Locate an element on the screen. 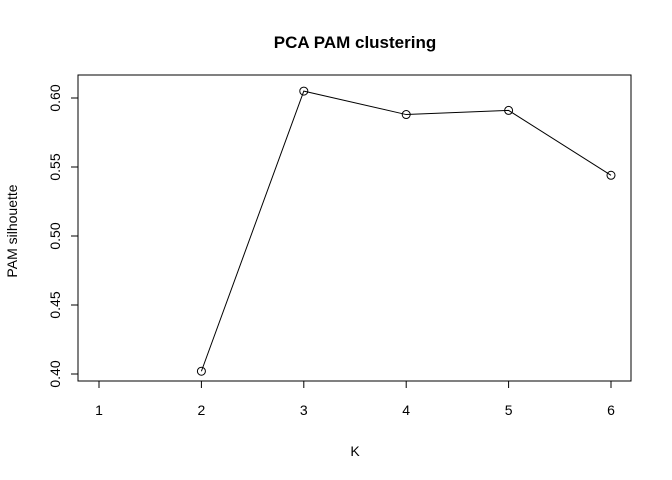 This screenshot has height=480, width=672. x-tick-label: 4 is located at coordinates (406, 410).